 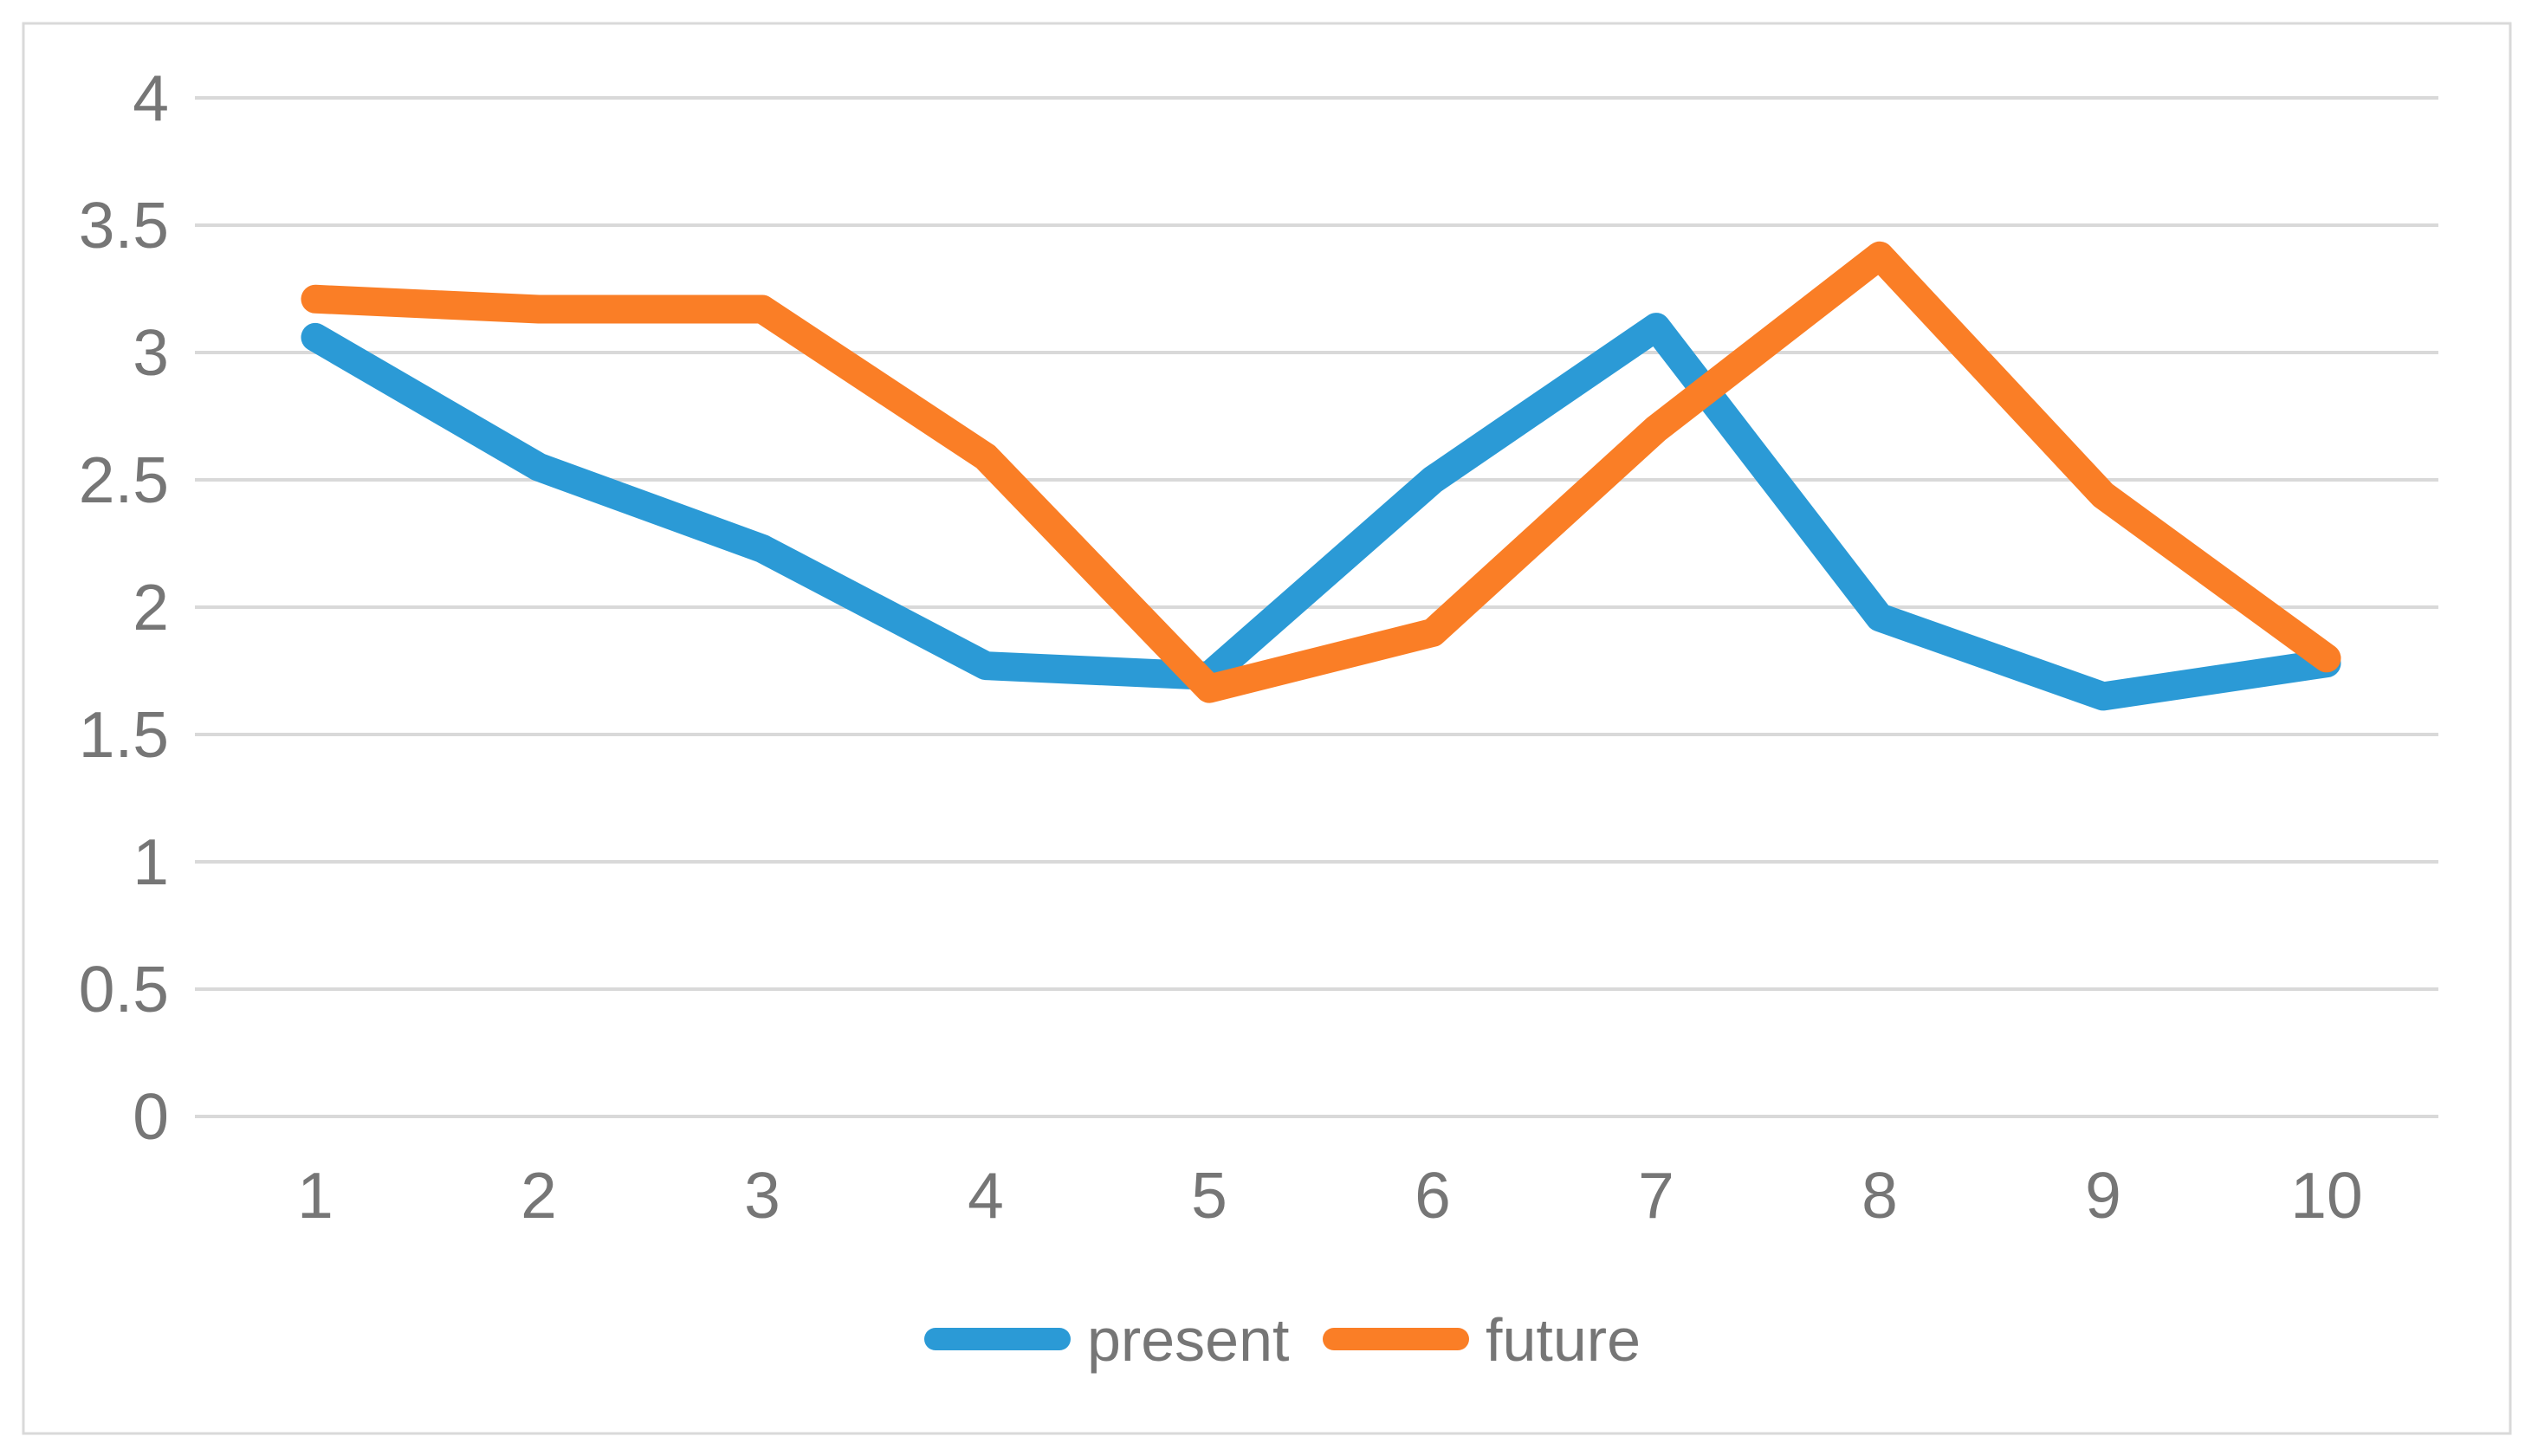 What do you see at coordinates (986, 1195) in the screenshot?
I see `x-tick-label: 4` at bounding box center [986, 1195].